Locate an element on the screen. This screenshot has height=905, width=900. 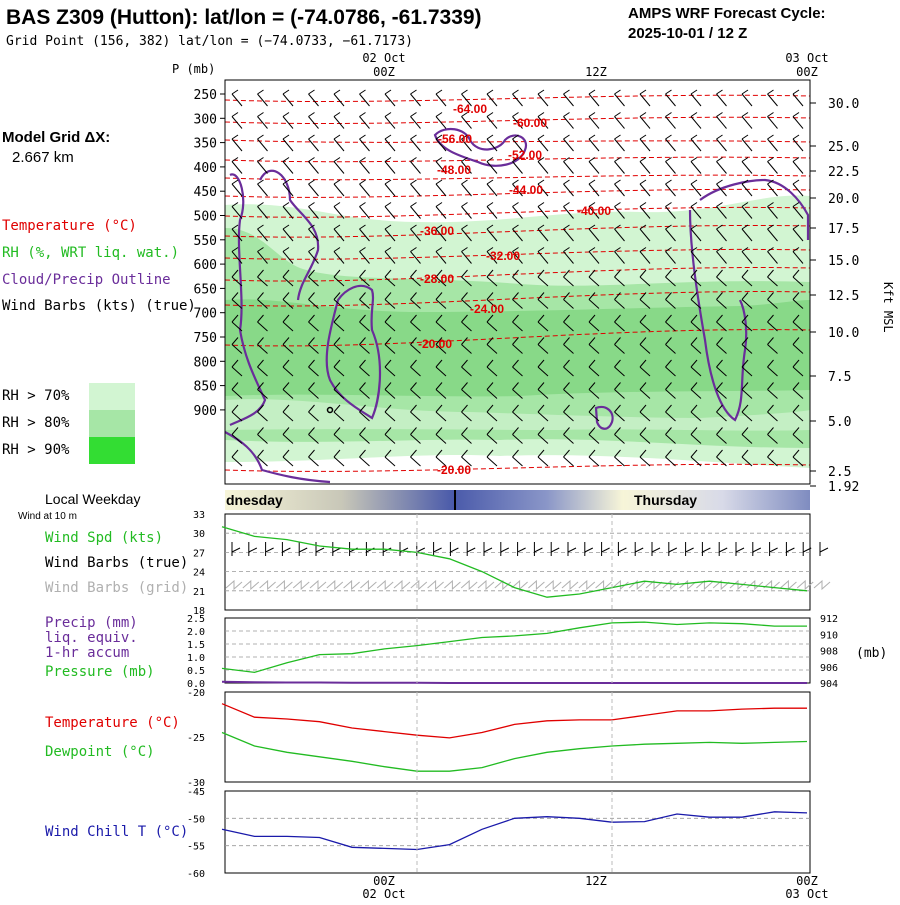
height-unit-label: Kft MSL is located at coordinates (888, 307).